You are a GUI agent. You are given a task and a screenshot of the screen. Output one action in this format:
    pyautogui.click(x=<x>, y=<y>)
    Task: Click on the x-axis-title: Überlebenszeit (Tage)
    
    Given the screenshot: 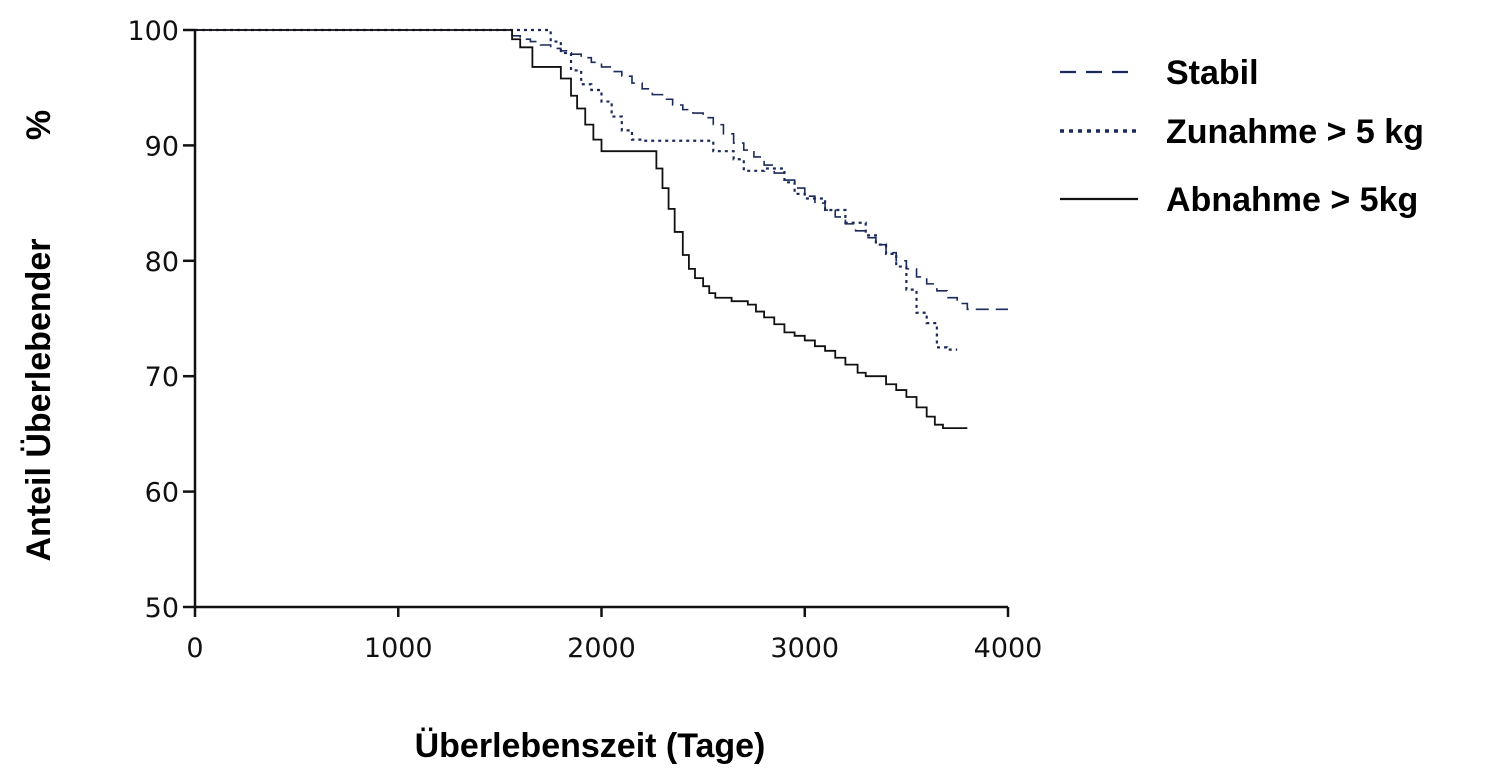 What is the action you would take?
    pyautogui.click(x=590, y=746)
    